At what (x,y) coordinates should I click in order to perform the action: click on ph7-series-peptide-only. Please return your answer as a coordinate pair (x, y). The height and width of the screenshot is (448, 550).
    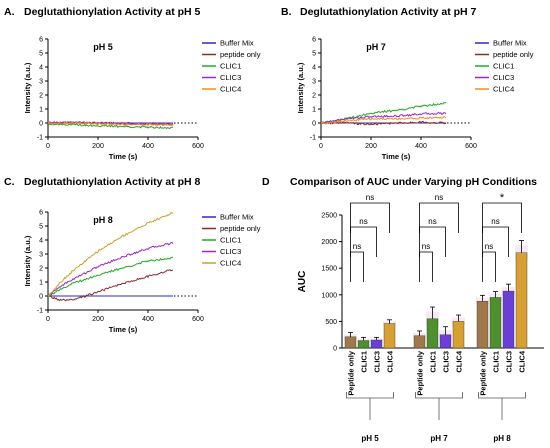
    Looking at the image, I should click on (383, 123).